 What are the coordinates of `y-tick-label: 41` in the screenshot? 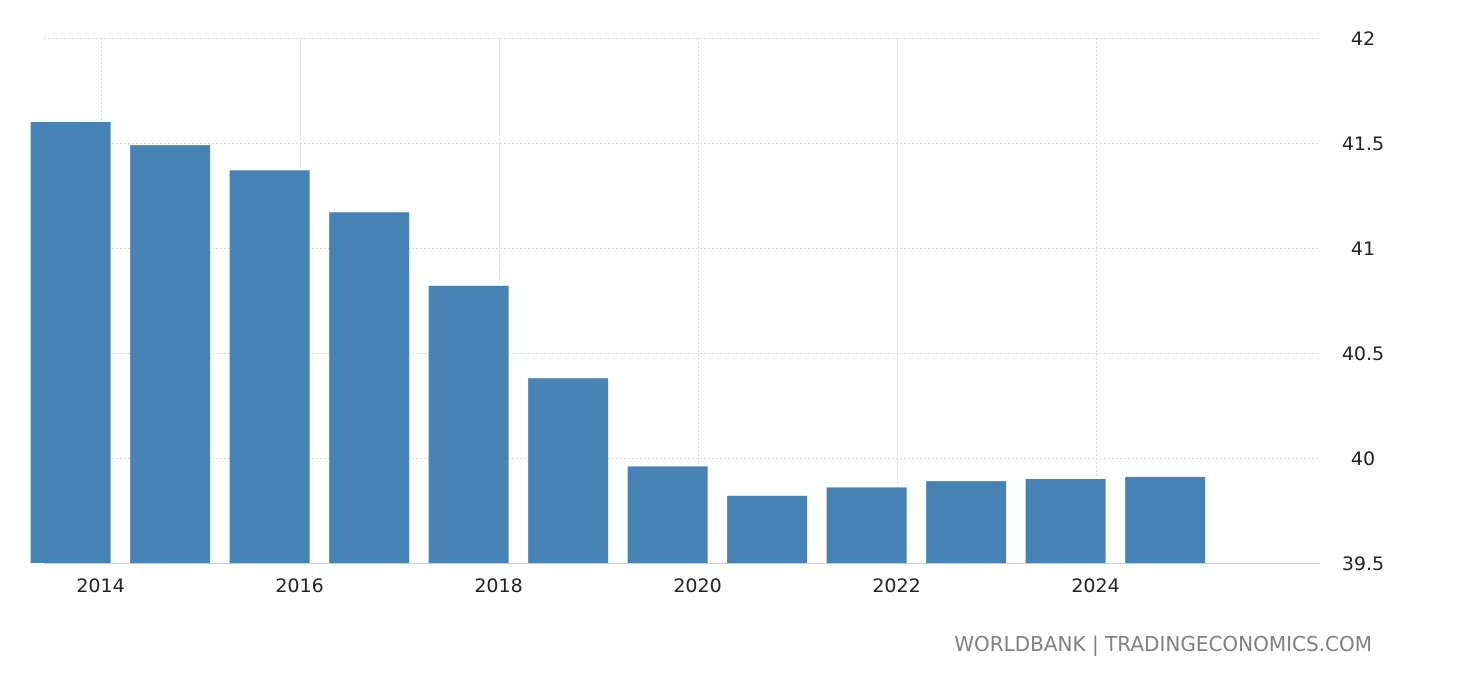 It's located at (1363, 249).